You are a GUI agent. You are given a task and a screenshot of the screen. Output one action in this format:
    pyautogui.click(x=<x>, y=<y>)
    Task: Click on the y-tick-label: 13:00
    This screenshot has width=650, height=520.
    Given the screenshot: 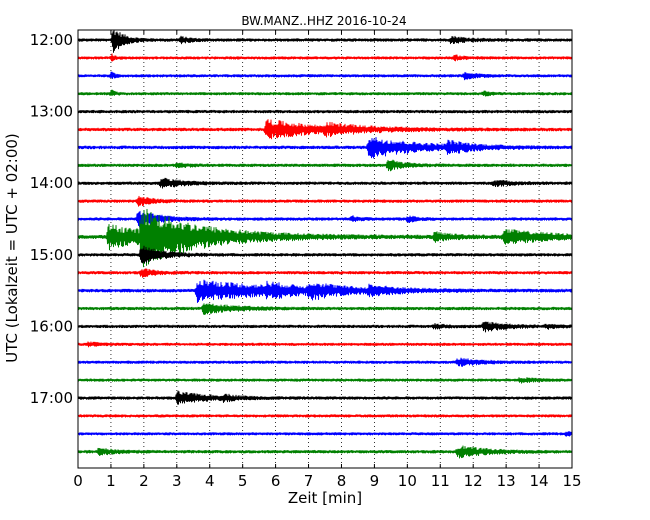 What is the action you would take?
    pyautogui.click(x=51, y=112)
    